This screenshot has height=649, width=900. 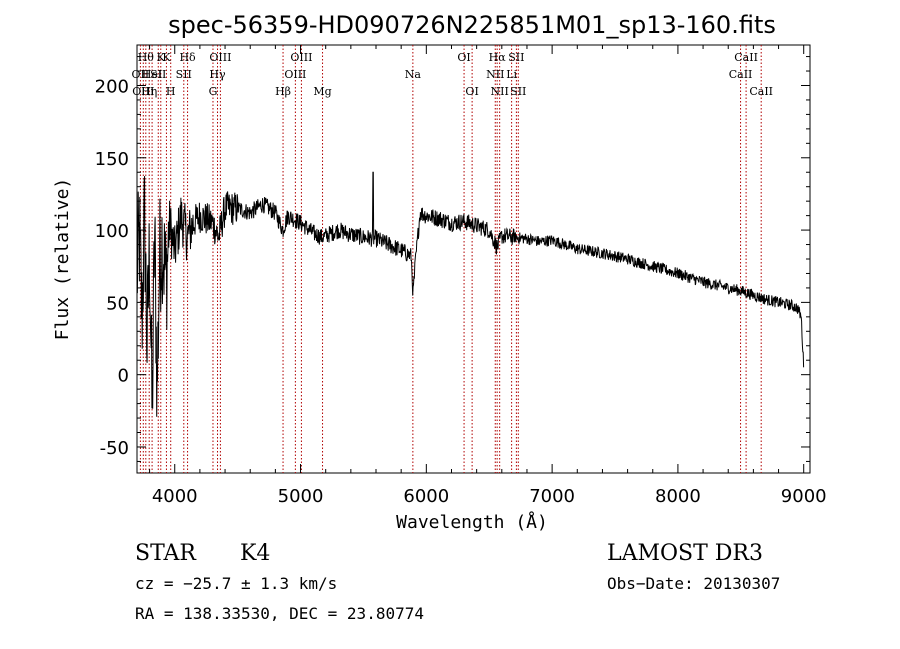 What do you see at coordinates (146, 57) in the screenshot?
I see `spectral-line-label-2: Hθ` at bounding box center [146, 57].